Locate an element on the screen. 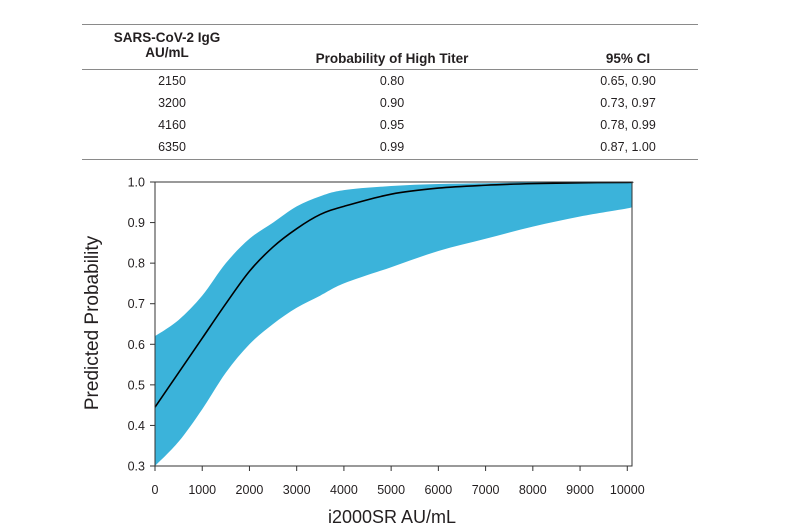 Image resolution: width=801 pixels, height=530 pixels. x-tick-label: 10000 is located at coordinates (627, 490).